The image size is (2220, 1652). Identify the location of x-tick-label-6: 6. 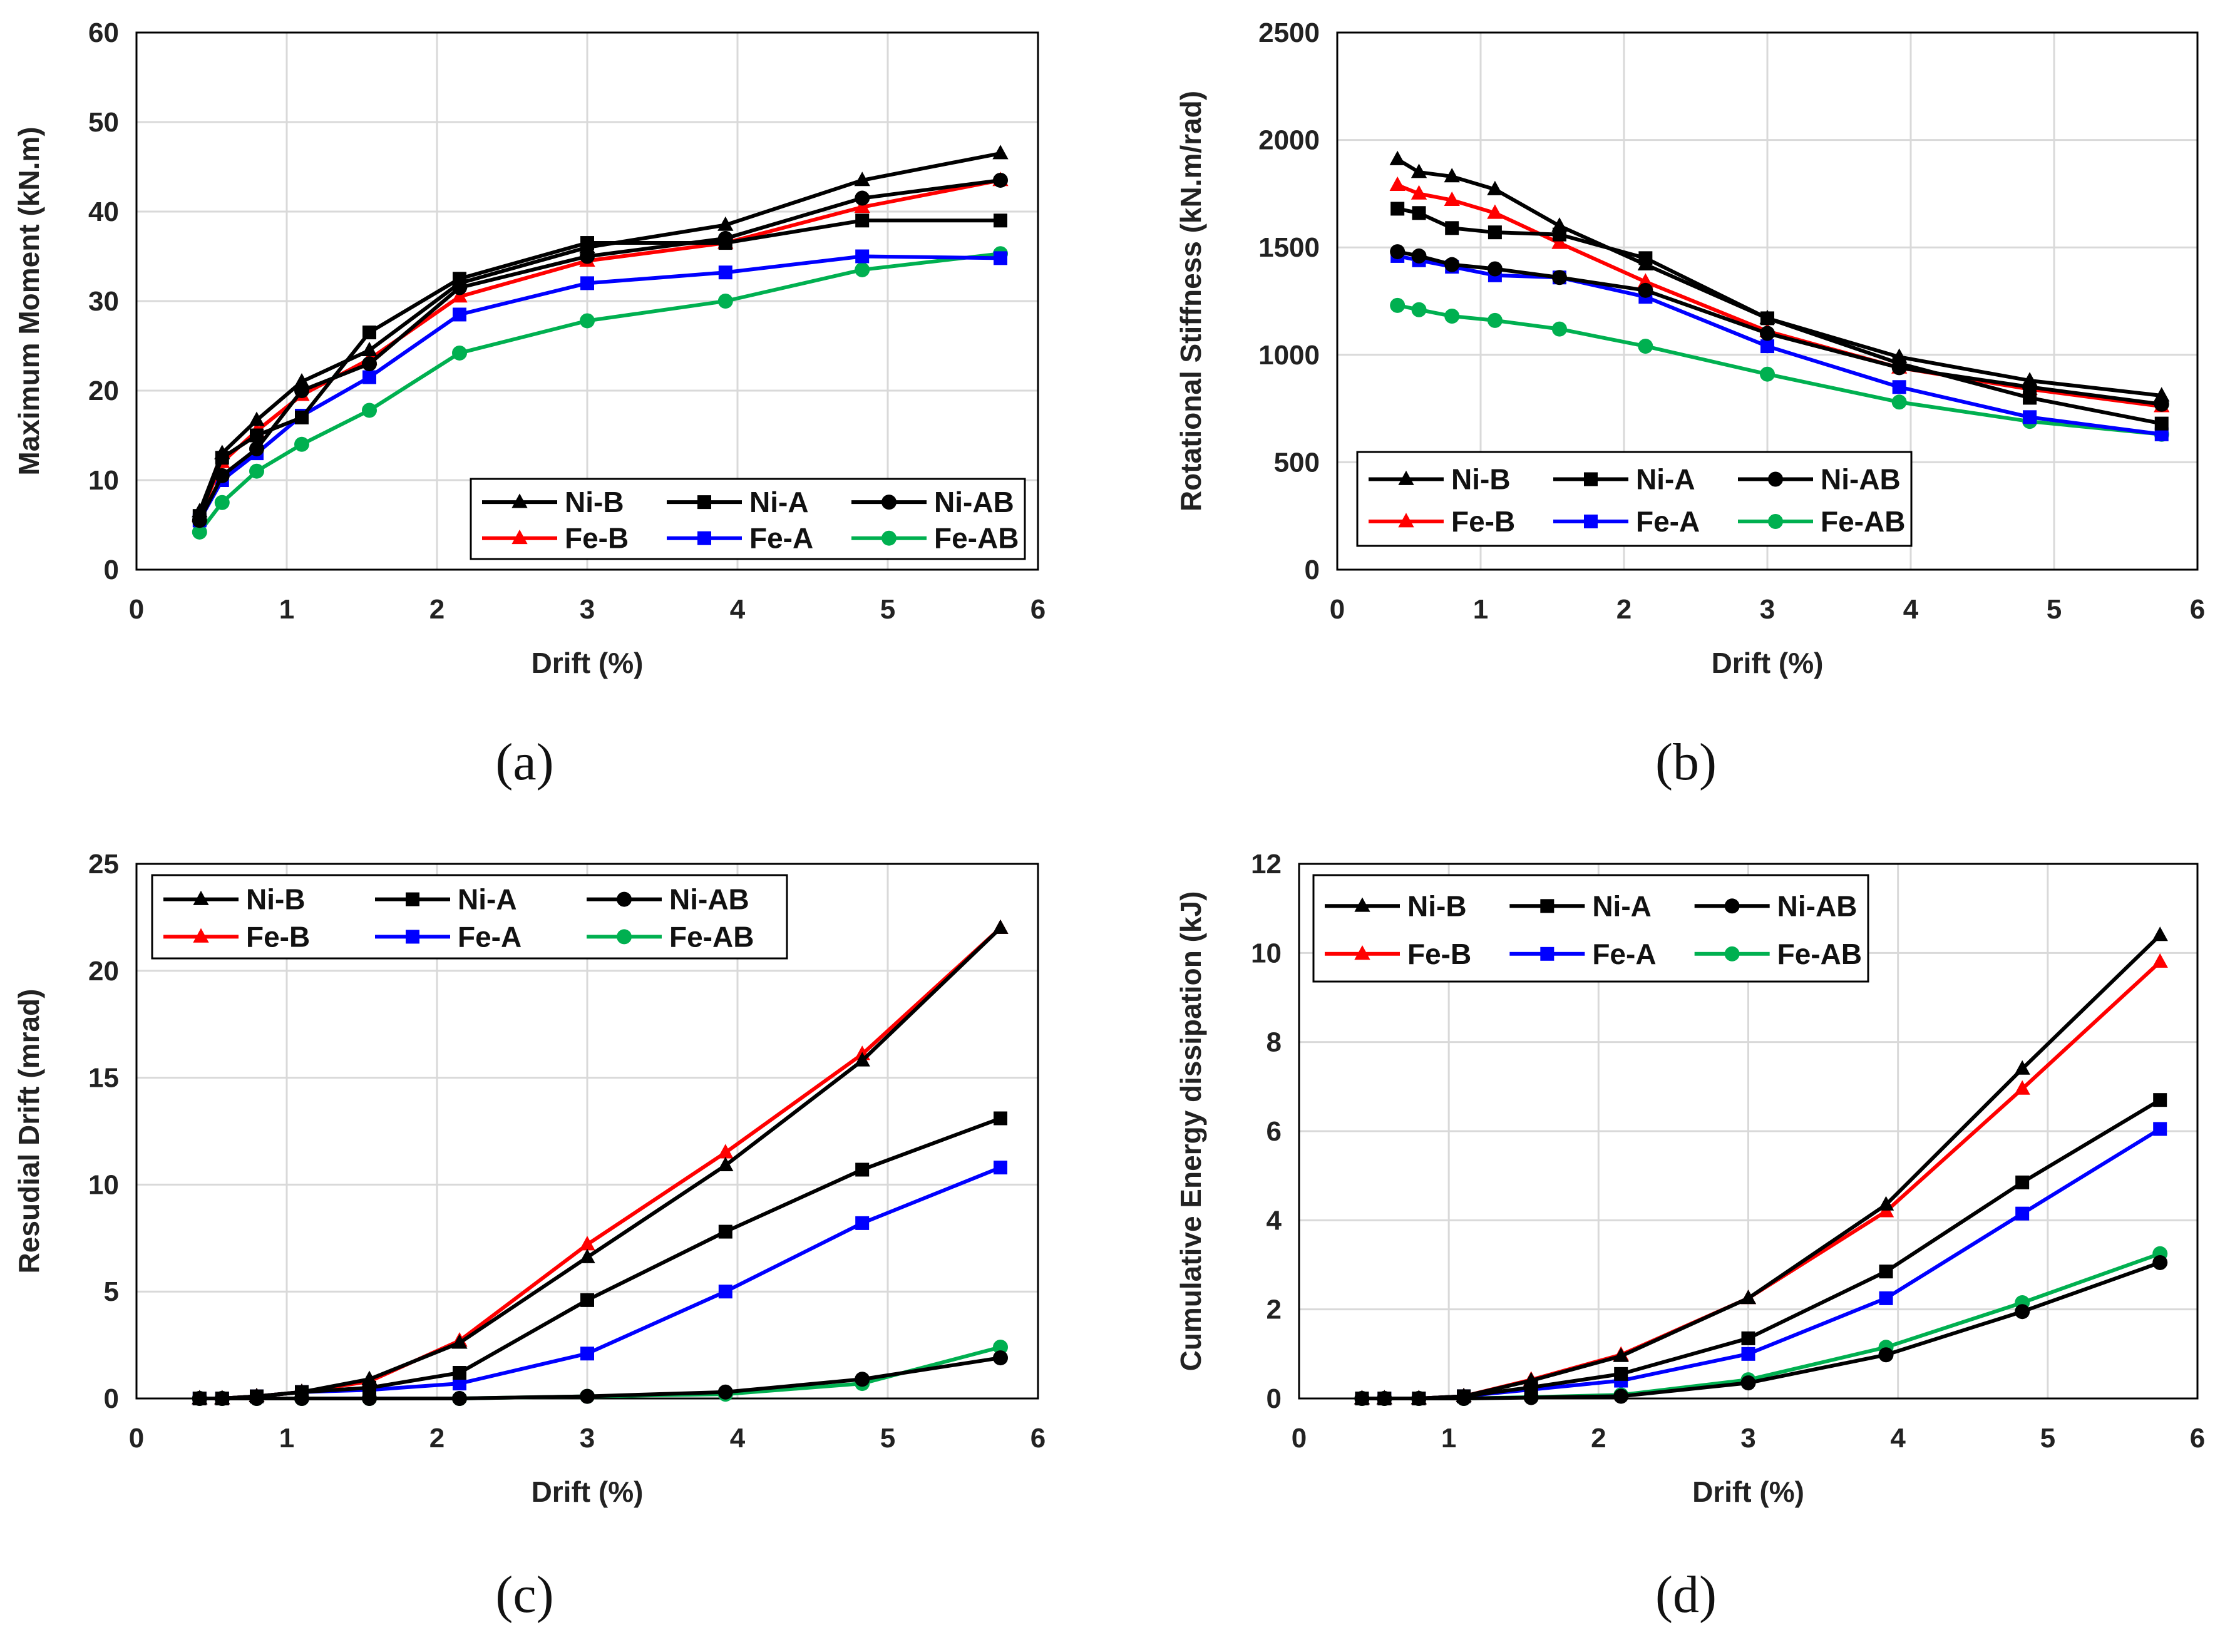
(1038, 1438).